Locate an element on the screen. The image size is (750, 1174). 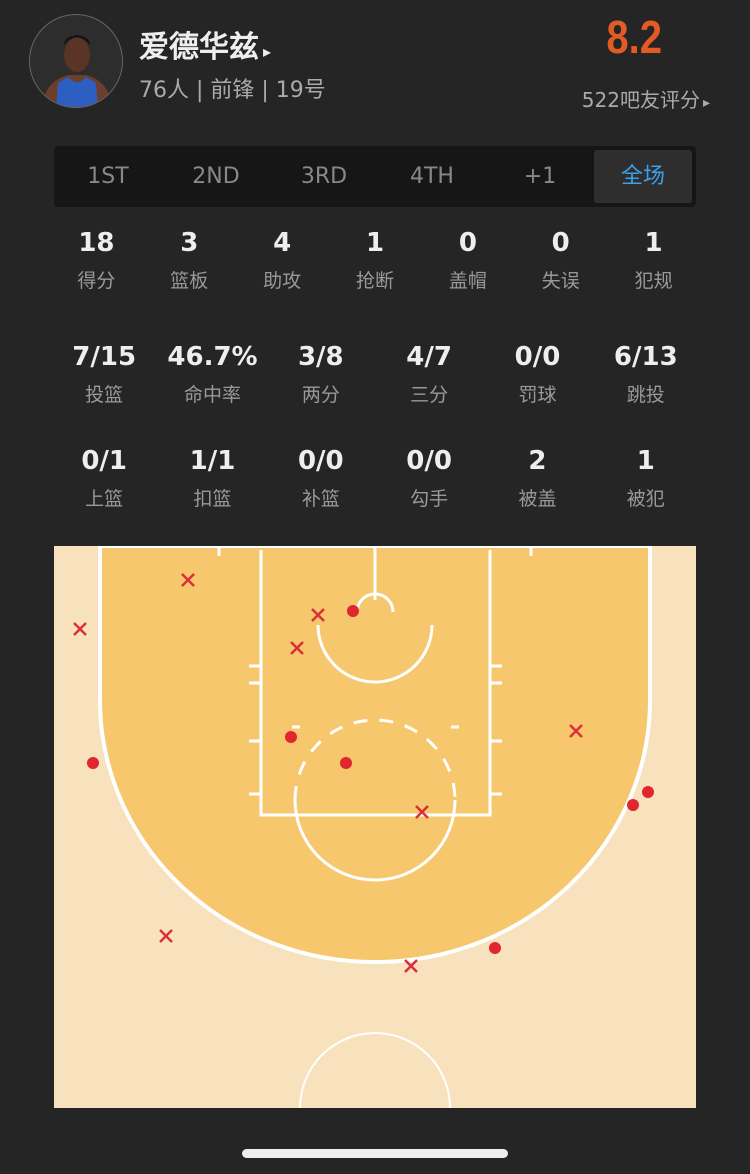
stat-3: 0/0 勾手 is located at coordinates (429, 478).